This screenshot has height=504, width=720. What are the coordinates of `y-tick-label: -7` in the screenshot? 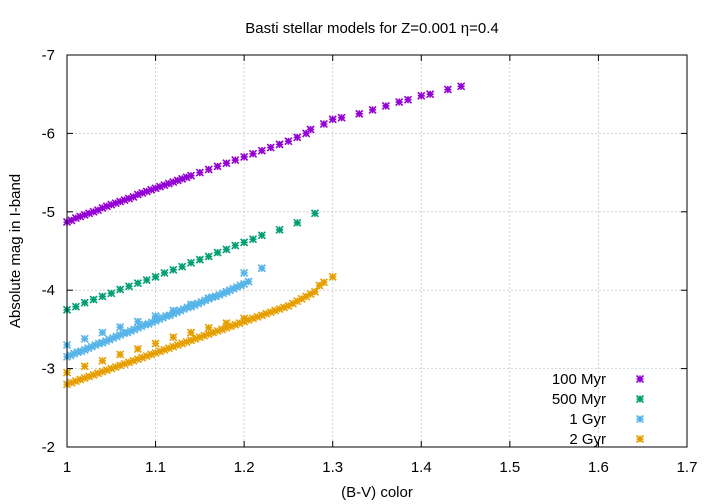 It's located at (48, 55).